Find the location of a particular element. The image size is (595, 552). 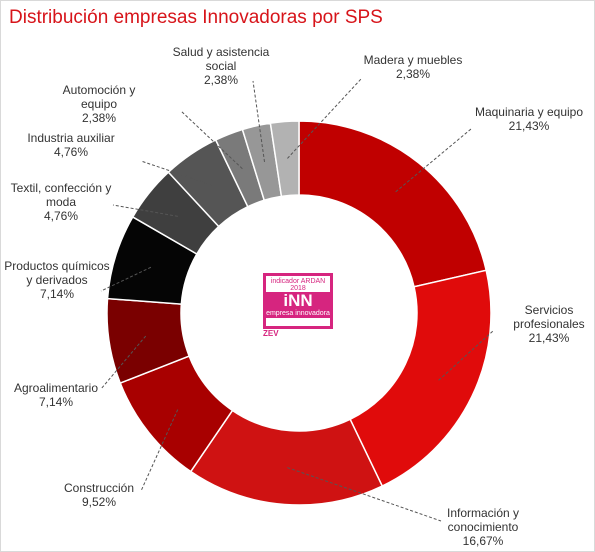

logo-top: indicador ARDAN 2018 is located at coordinates (298, 285).